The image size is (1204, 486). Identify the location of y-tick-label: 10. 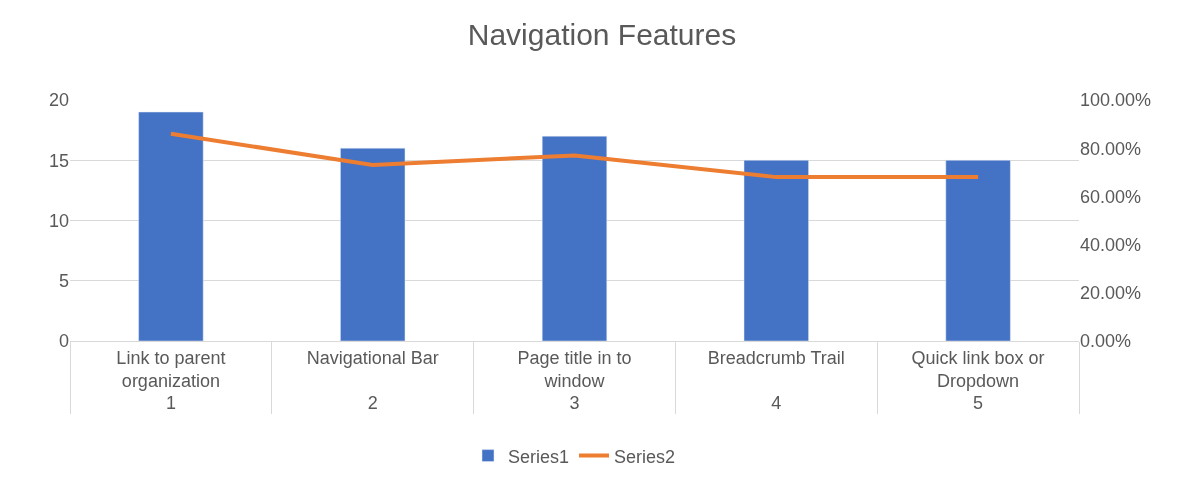
(58, 220).